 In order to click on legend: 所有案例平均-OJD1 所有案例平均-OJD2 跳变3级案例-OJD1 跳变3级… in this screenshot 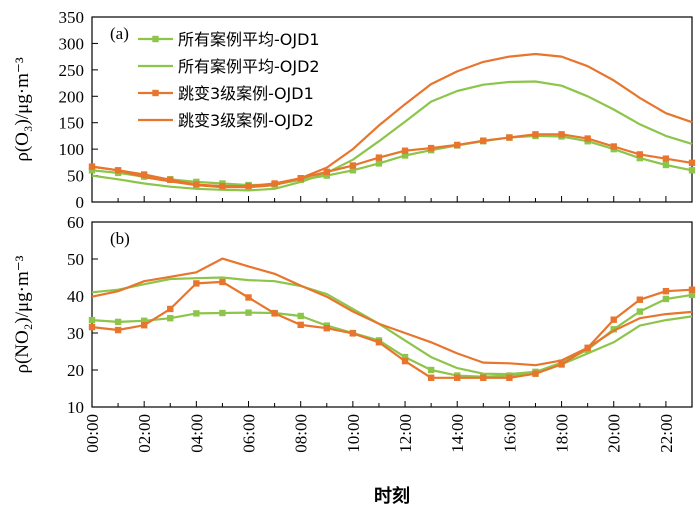, I will do `click(229, 80)`.